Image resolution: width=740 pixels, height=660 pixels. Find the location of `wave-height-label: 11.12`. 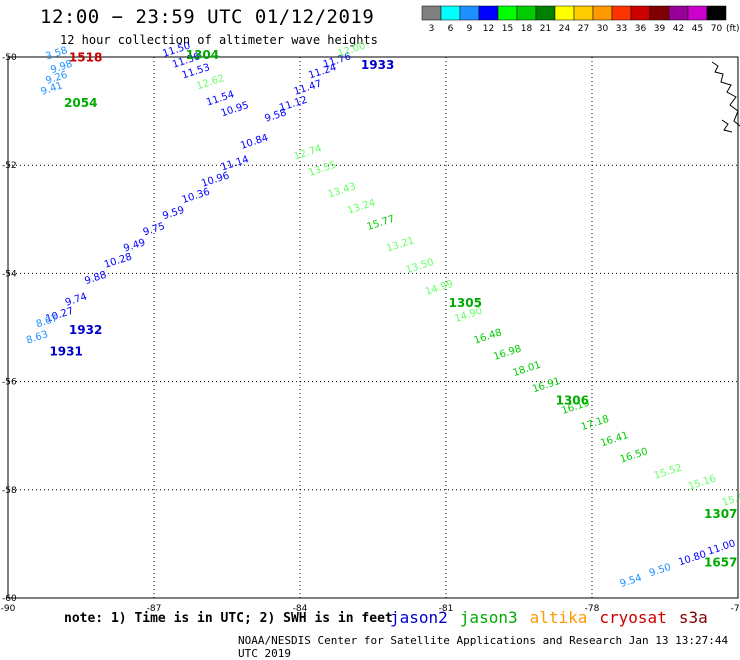

wave-height-label: 11.12 is located at coordinates (293, 104).